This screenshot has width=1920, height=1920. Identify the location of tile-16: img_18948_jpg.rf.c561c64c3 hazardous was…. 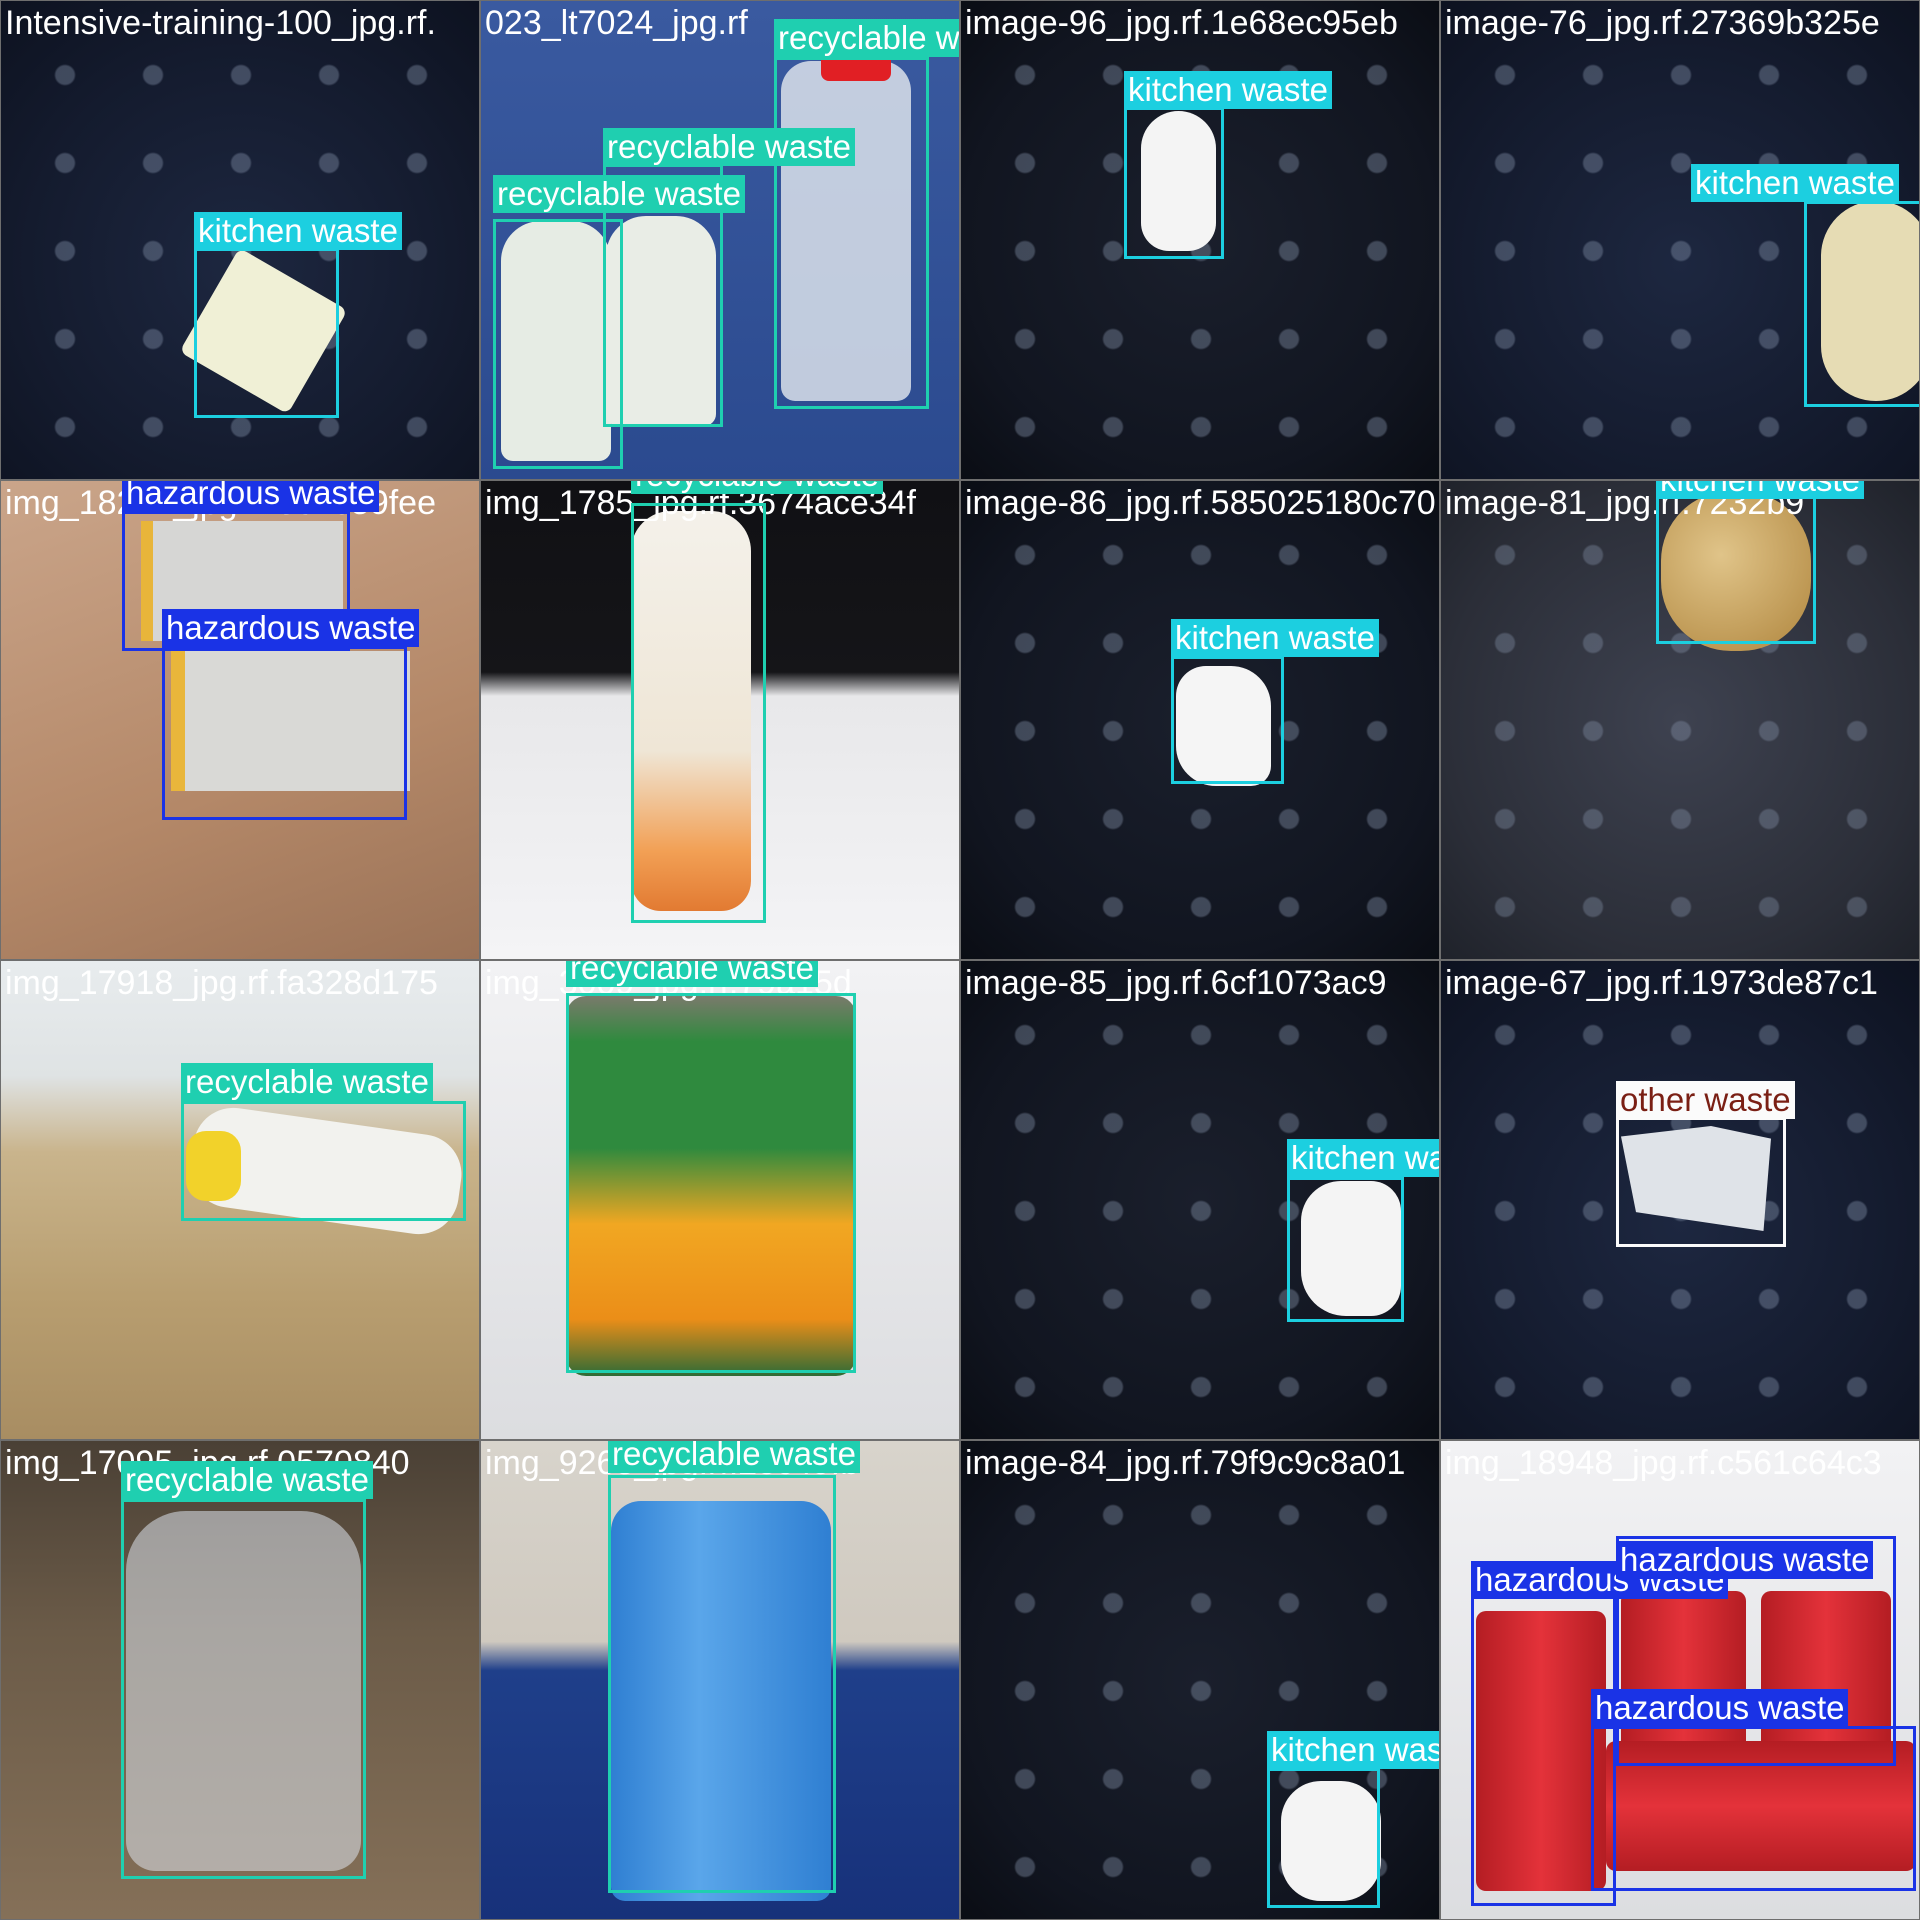
(1680, 1680).